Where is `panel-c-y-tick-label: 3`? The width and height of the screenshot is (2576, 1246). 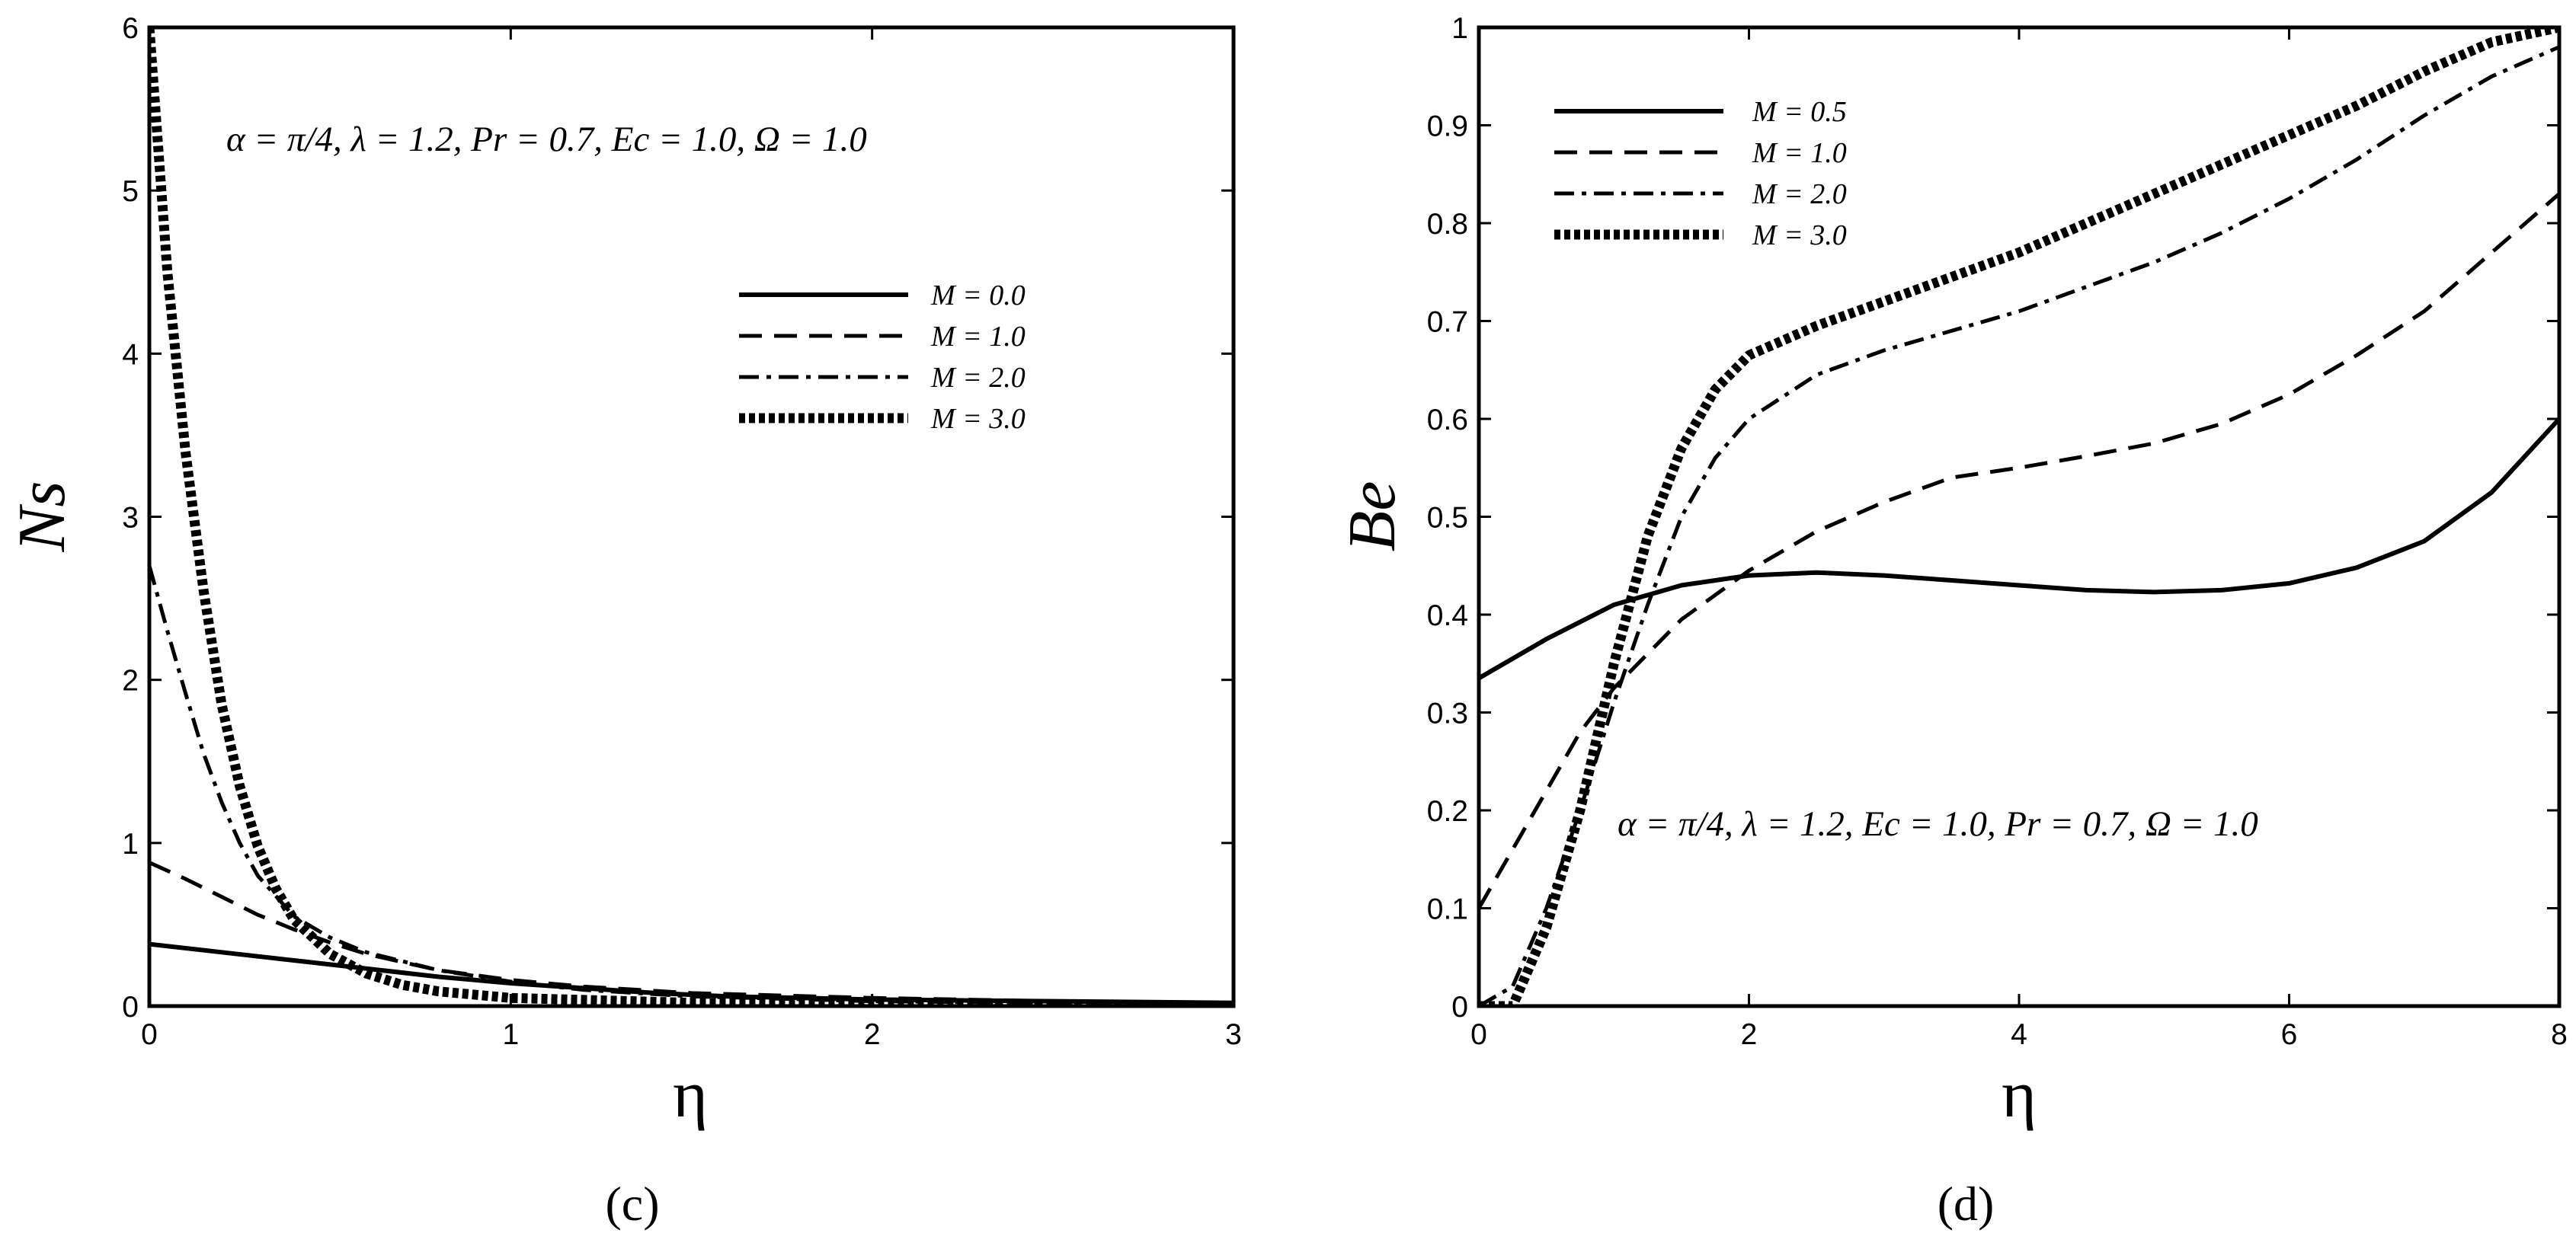 panel-c-y-tick-label: 3 is located at coordinates (130, 518).